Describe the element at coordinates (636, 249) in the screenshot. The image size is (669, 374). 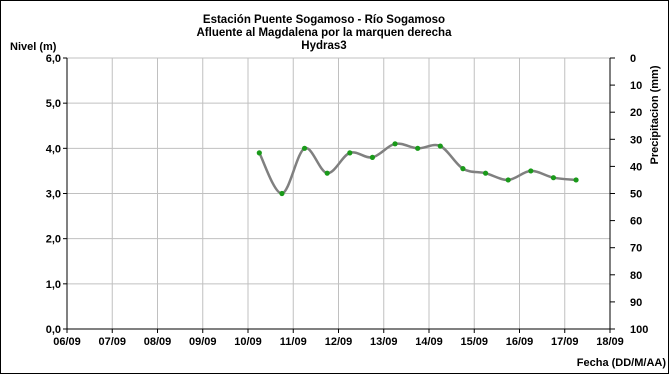
I see `y-right-tick-label: 70` at that location.